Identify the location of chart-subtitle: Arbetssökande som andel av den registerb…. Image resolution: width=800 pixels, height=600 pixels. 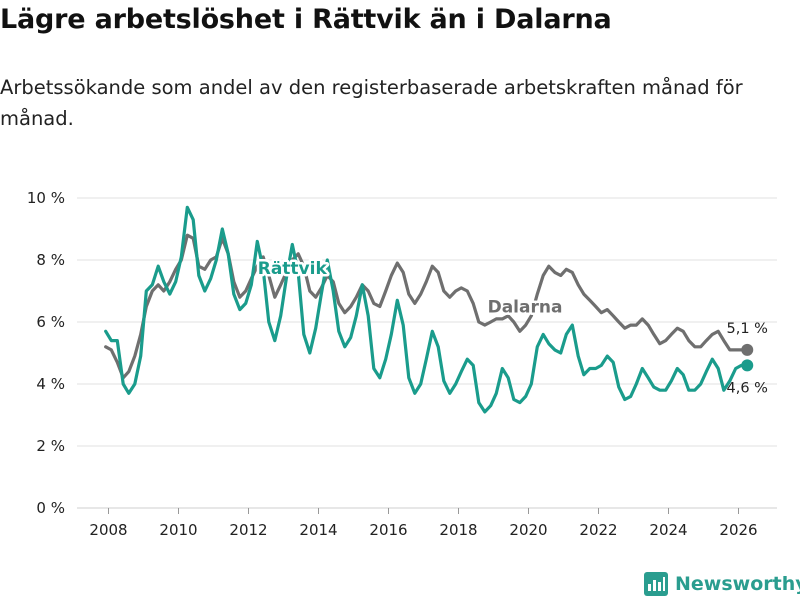
(371, 103).